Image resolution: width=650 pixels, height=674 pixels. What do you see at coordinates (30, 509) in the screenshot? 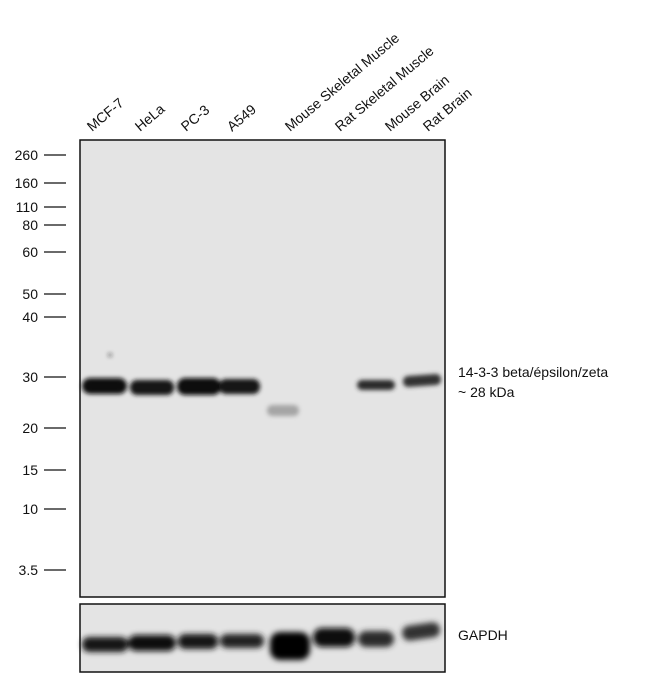
I see `marker-label: 10` at bounding box center [30, 509].